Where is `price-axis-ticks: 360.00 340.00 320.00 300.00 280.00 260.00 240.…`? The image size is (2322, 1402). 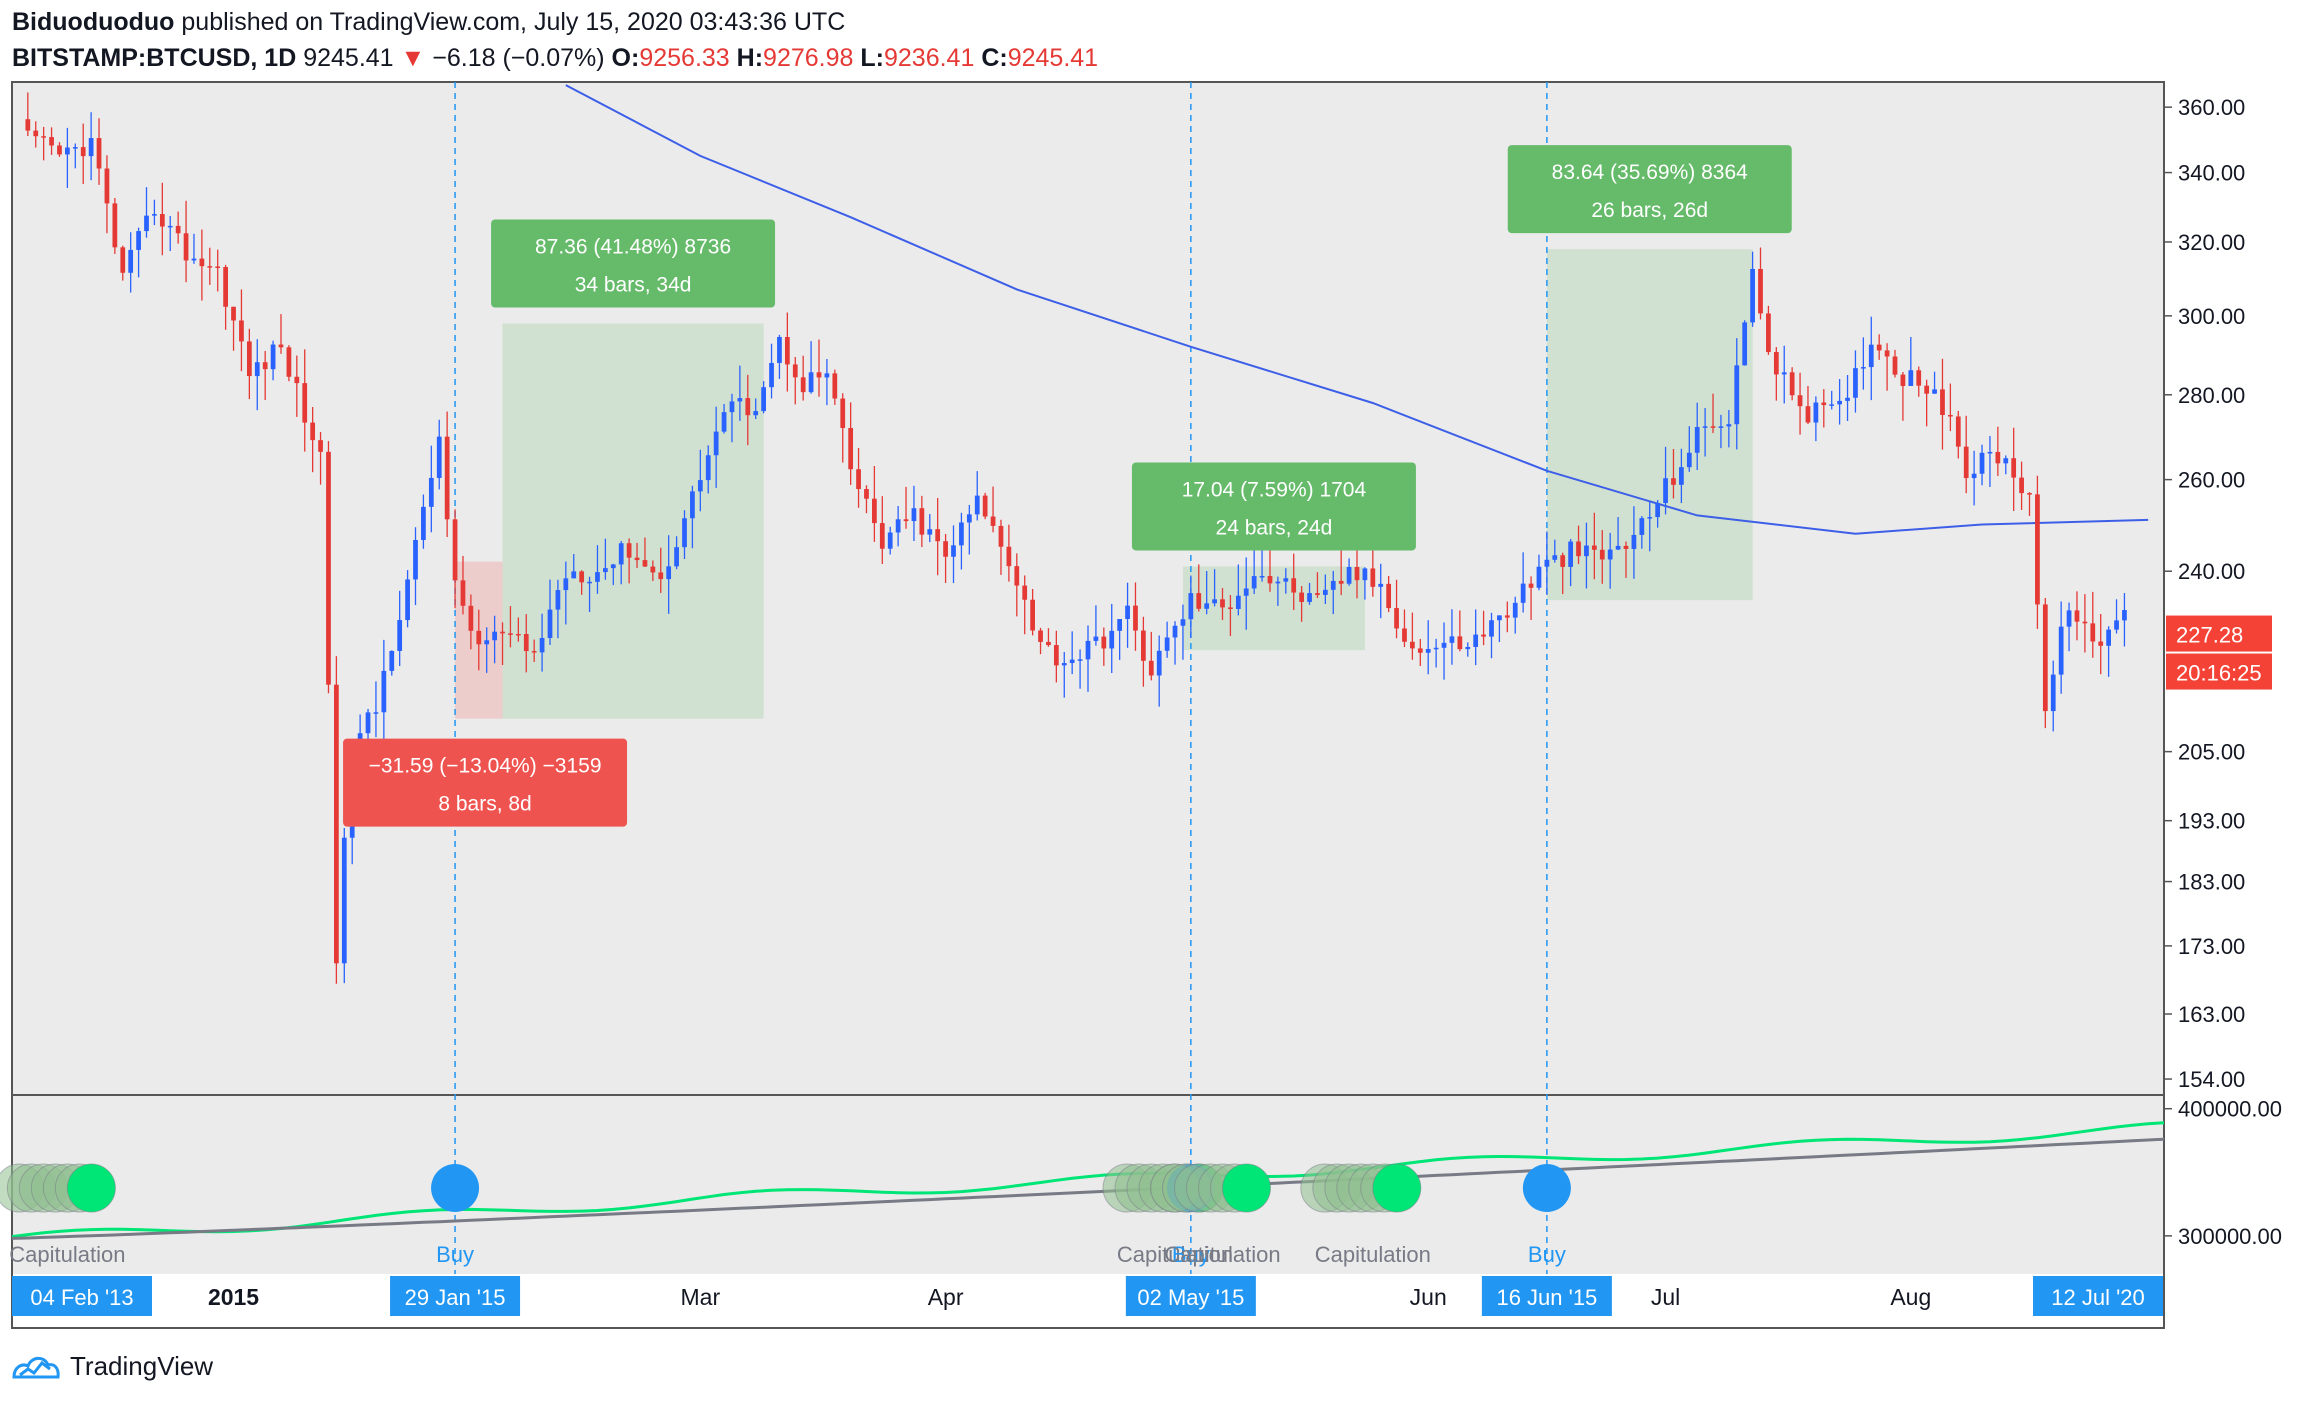
price-axis-ticks: 360.00 340.00 320.00 300.00 280.00 260.00 240.… is located at coordinates (2223, 672).